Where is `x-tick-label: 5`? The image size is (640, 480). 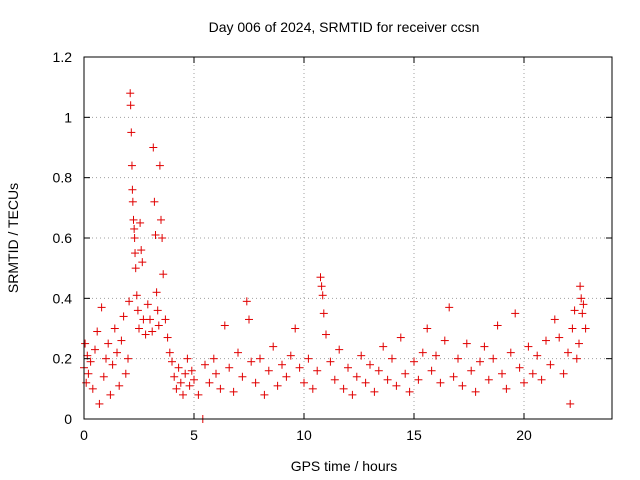
x-tick-label: 5 is located at coordinates (194, 435).